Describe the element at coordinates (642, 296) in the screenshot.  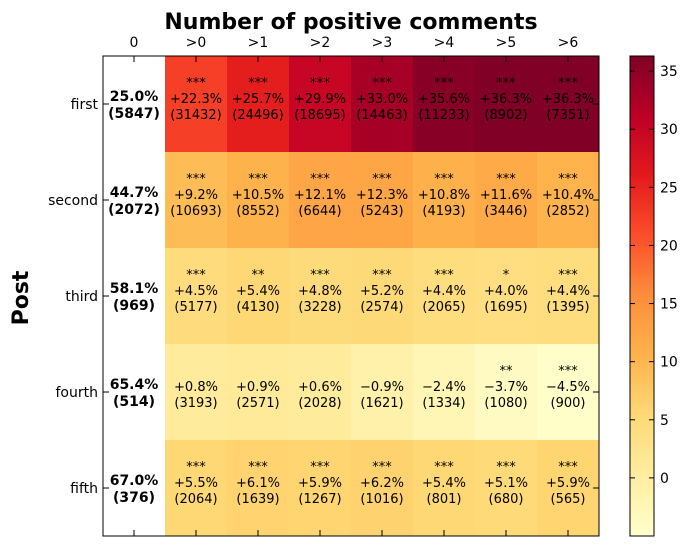
I see `colorbar-gradient` at that location.